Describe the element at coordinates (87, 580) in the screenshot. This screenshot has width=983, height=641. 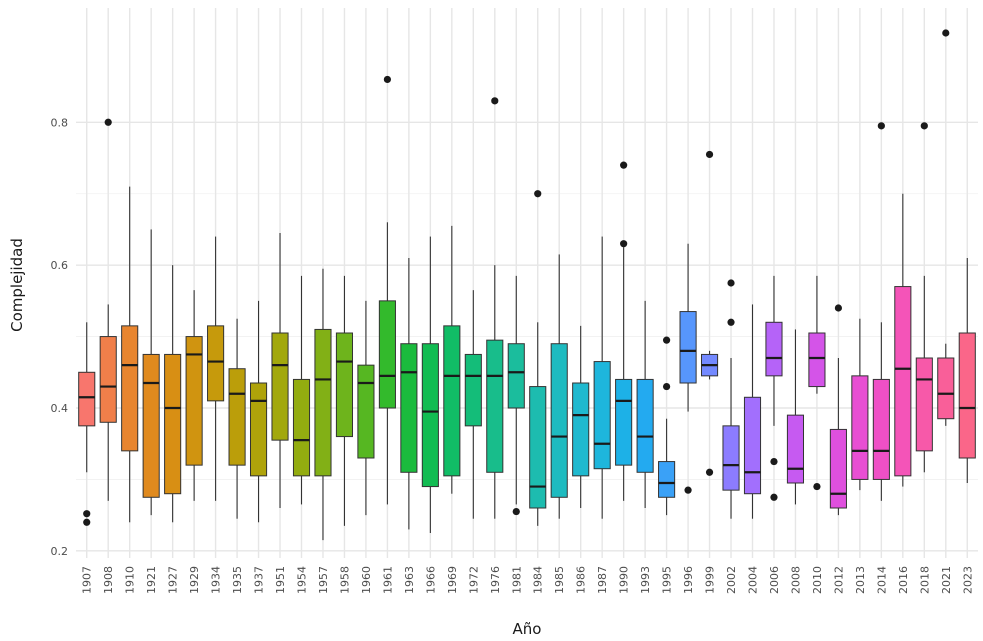
I see `x-tick-label: 1907` at that location.